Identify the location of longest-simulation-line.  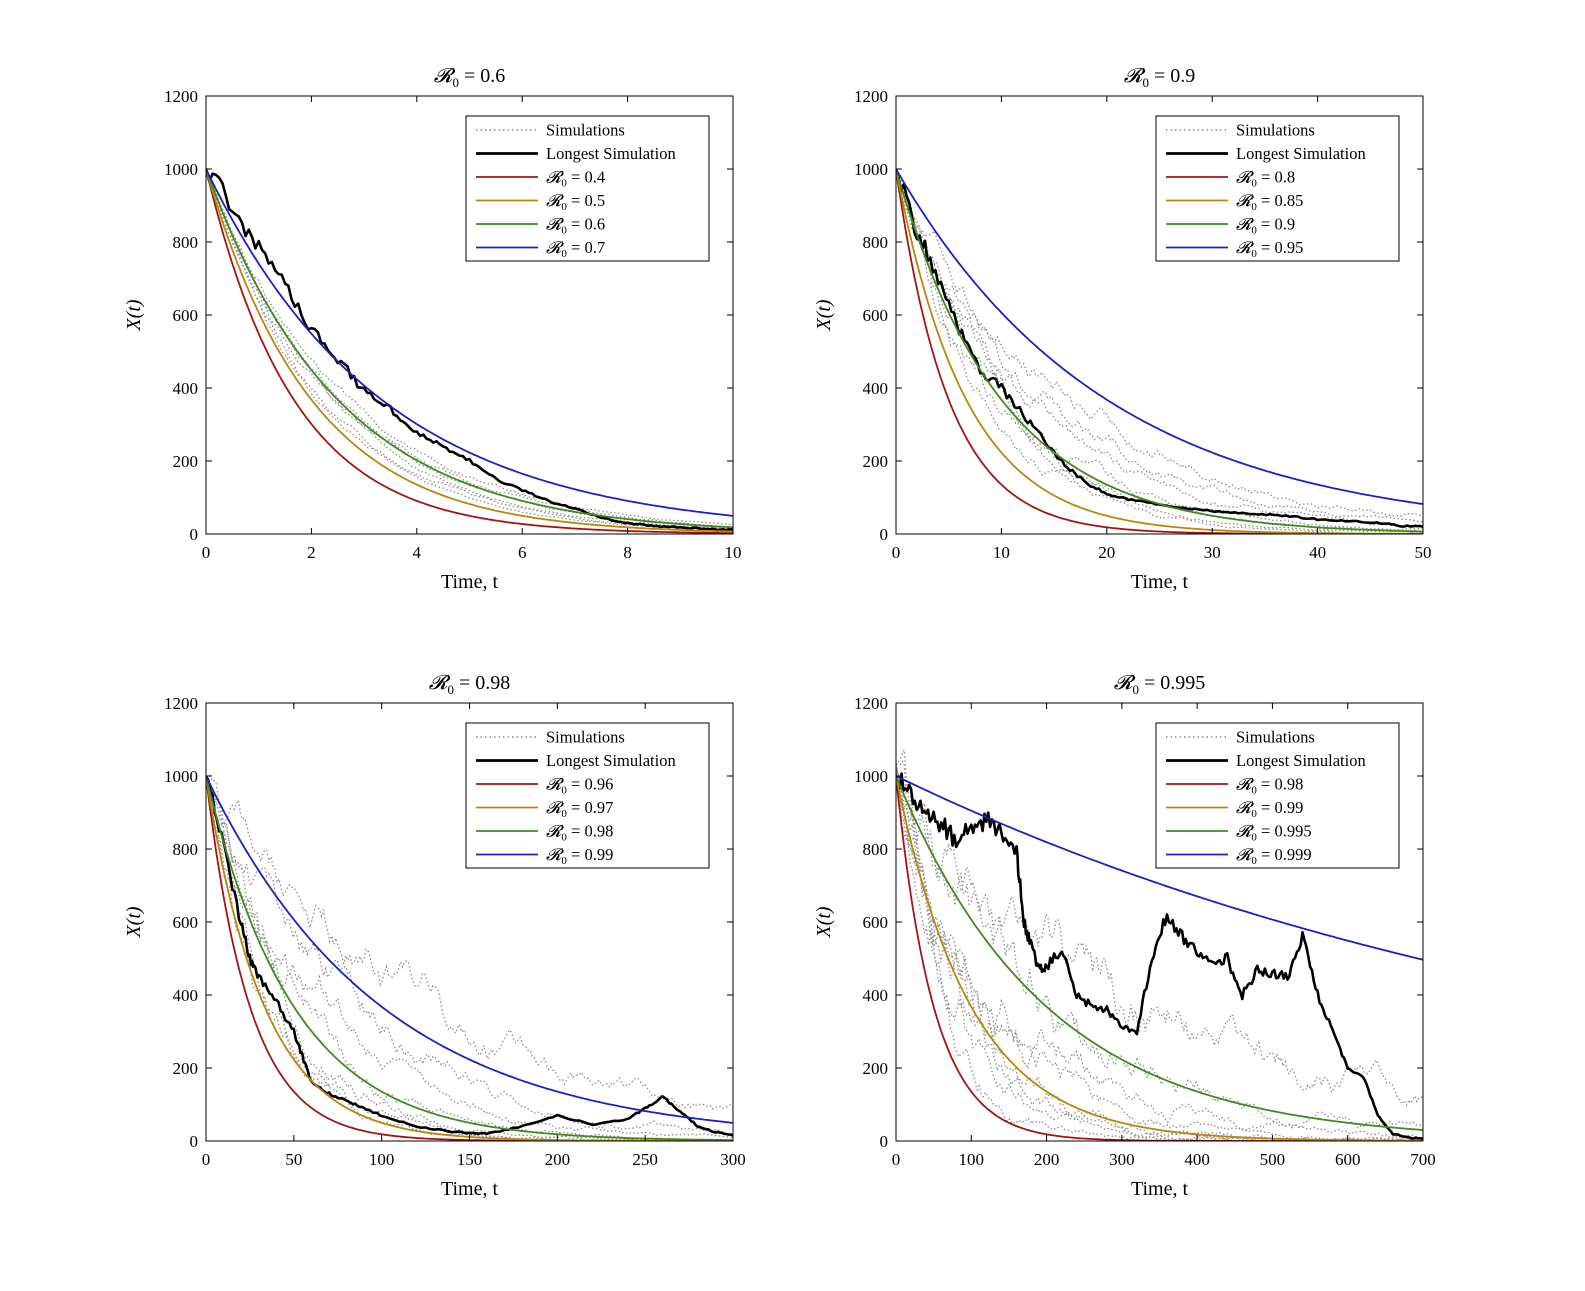
(1159, 956).